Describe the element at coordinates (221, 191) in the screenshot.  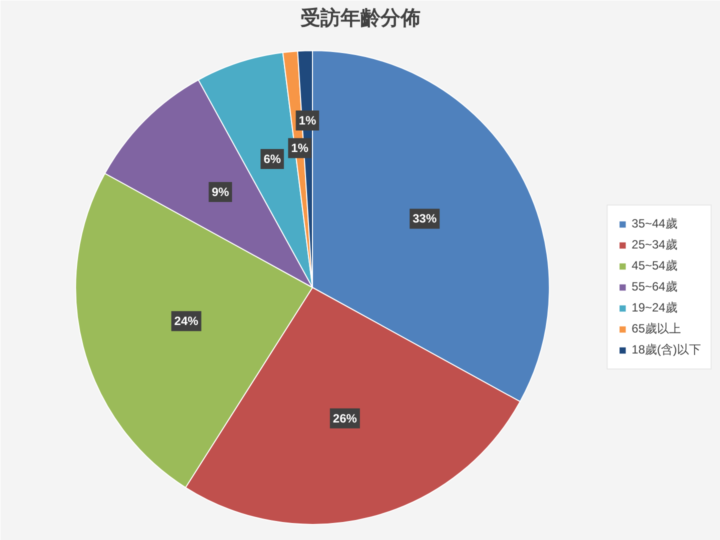
I see `data-label: 9%` at that location.